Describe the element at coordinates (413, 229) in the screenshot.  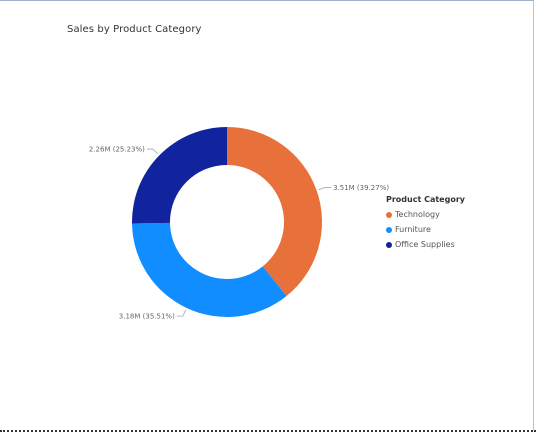
I see `legend-label: Furniture` at that location.